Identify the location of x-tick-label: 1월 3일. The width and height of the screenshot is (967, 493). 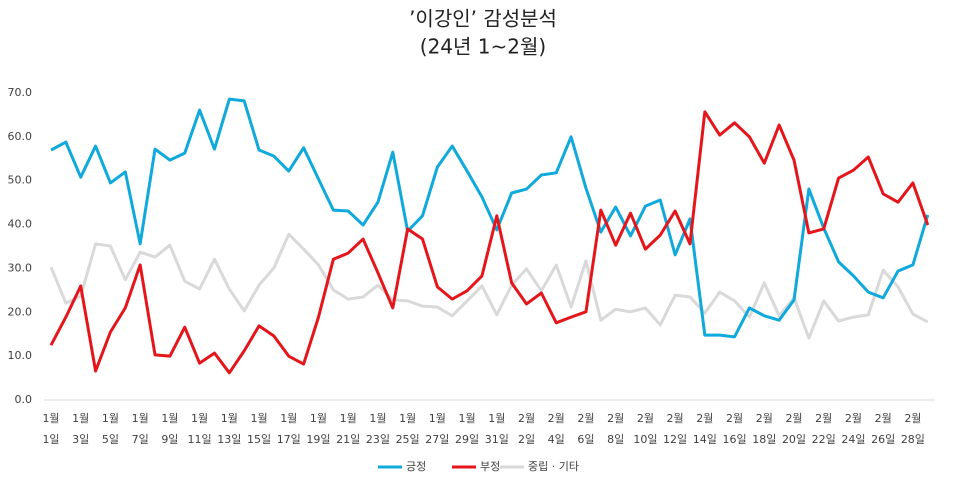
(81, 429).